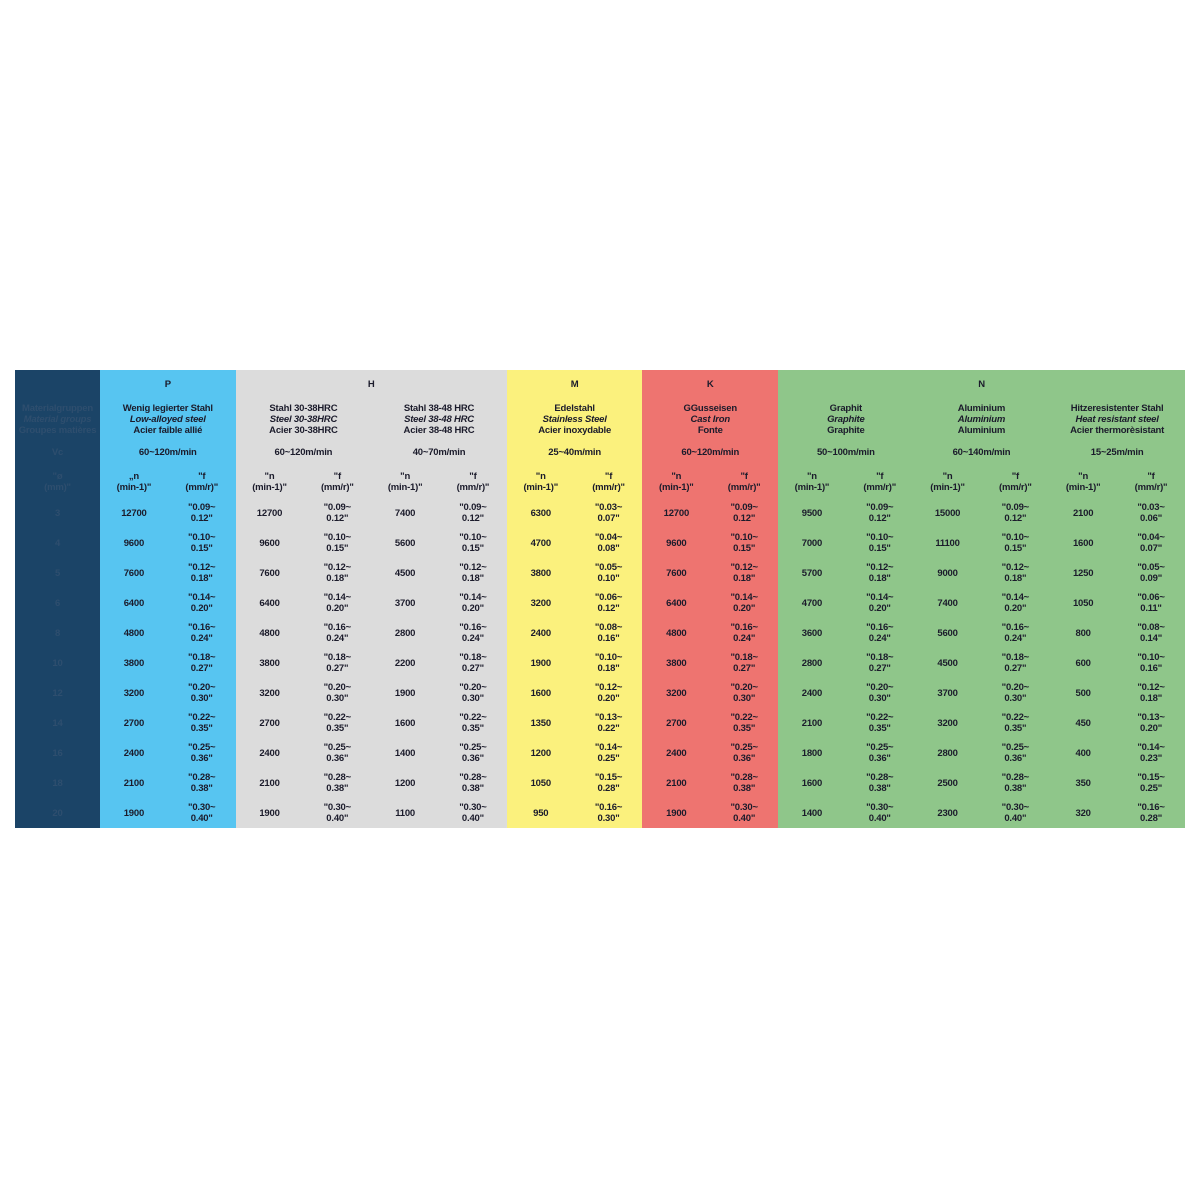  What do you see at coordinates (812, 813) in the screenshot?
I see `spindle-speed-value: 1400` at bounding box center [812, 813].